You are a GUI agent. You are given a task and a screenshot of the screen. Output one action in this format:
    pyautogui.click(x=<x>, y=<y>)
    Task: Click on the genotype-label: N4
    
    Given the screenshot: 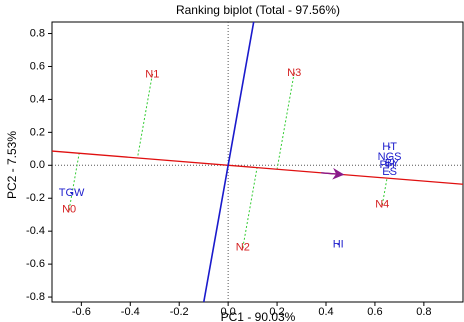 What is the action you would take?
    pyautogui.click(x=382, y=205)
    